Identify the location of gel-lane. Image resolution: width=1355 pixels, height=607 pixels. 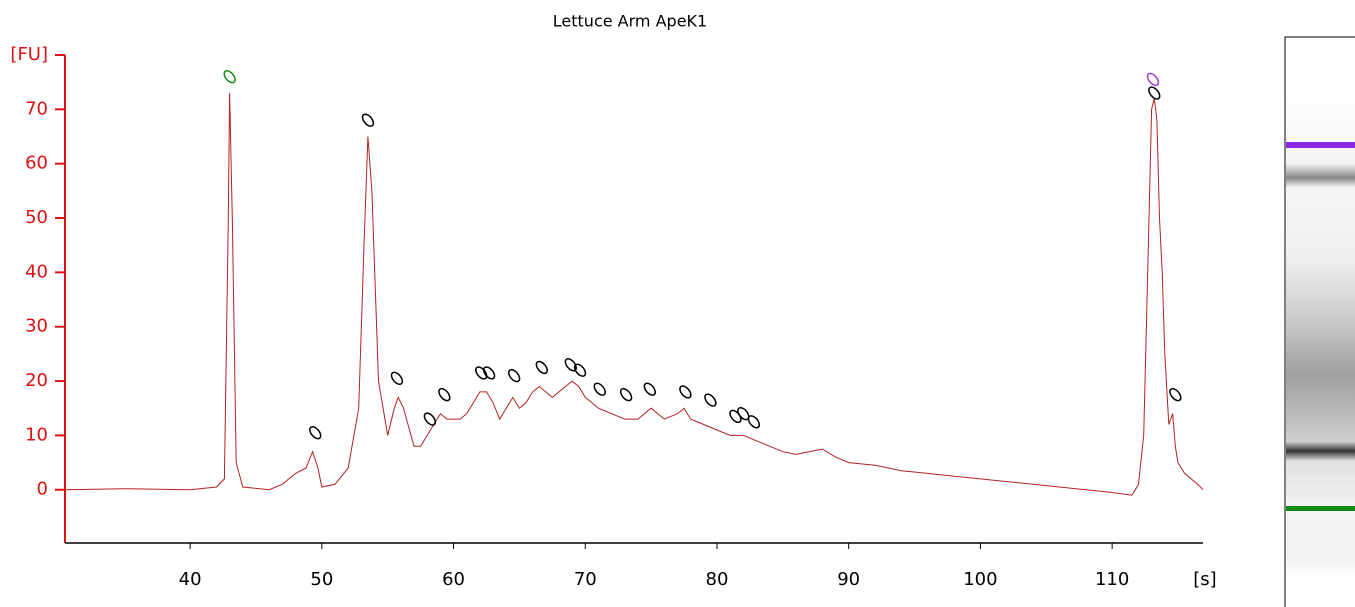
(1319, 321).